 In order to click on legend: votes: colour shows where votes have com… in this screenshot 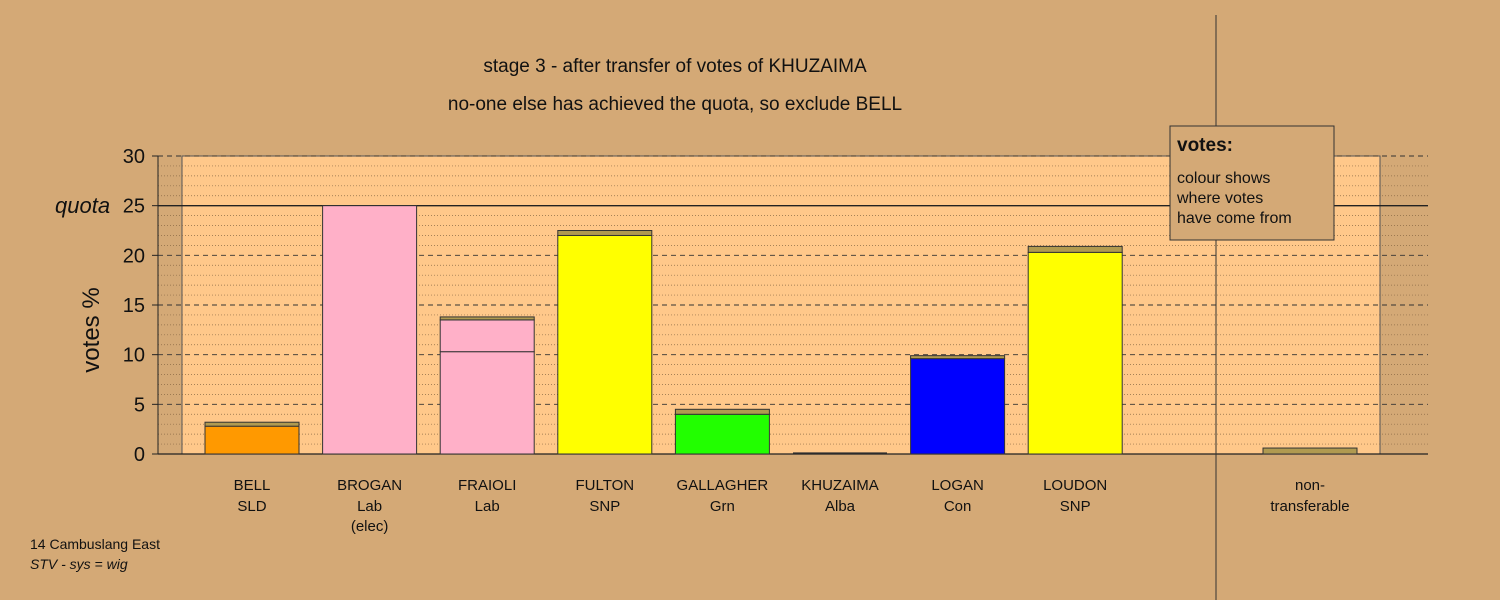, I will do `click(1252, 183)`.